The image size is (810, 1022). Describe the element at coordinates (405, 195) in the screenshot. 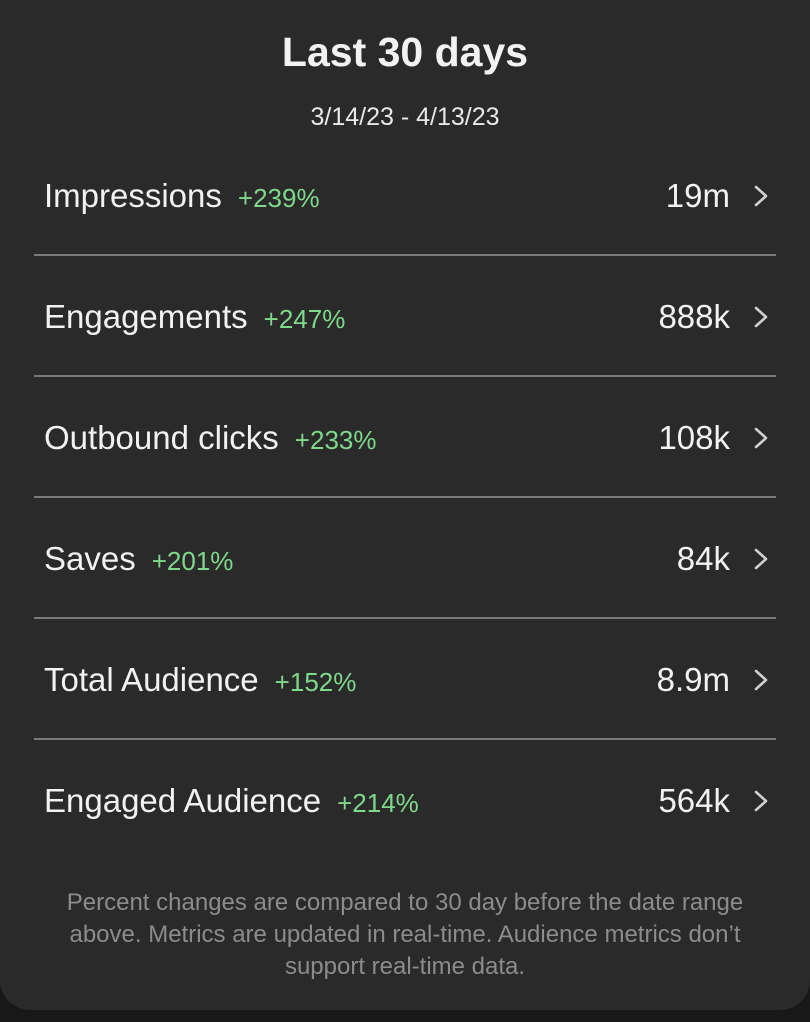

I see `metric-row-impressions: Impressions +239% 19m` at that location.